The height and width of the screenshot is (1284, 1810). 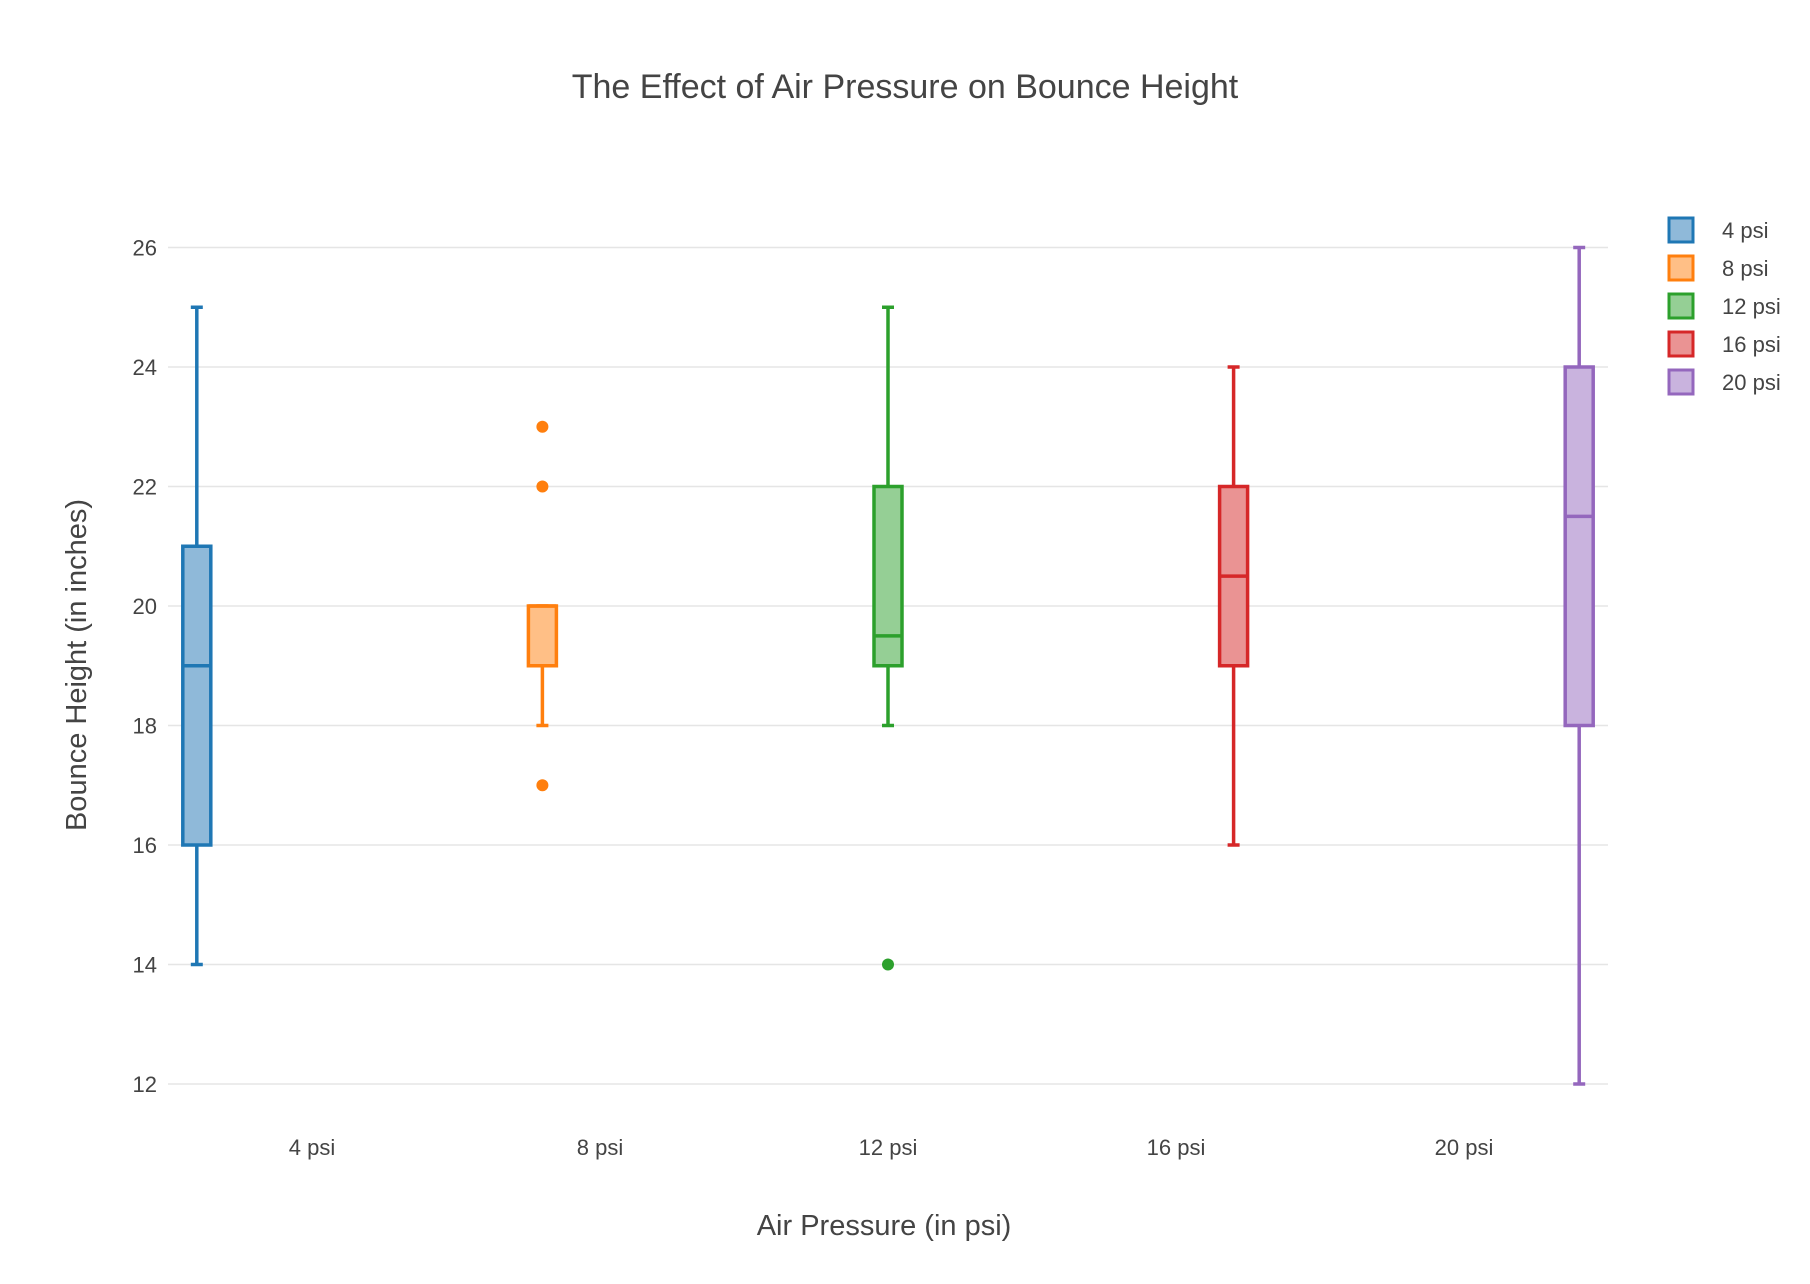 I want to click on legend-label: 8 psi, so click(x=1745, y=268).